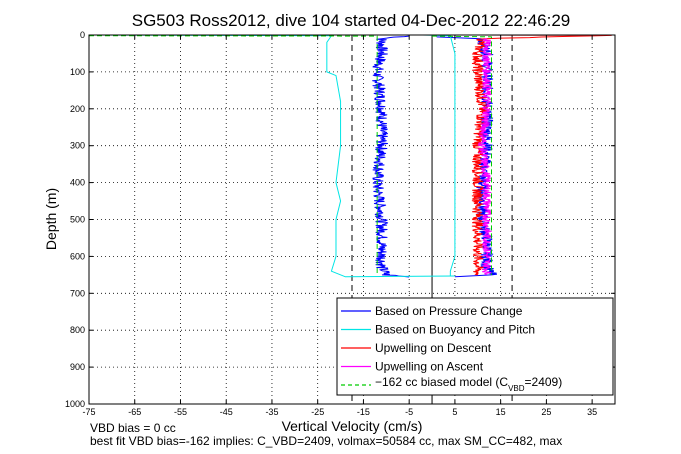 The image size is (681, 454). What do you see at coordinates (226, 412) in the screenshot?
I see `x-tick-label: -45` at bounding box center [226, 412].